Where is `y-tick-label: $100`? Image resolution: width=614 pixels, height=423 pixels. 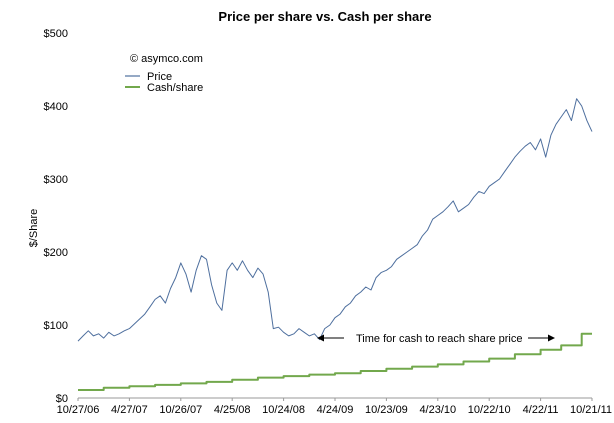 y-tick-label: $100 is located at coordinates (56, 326).